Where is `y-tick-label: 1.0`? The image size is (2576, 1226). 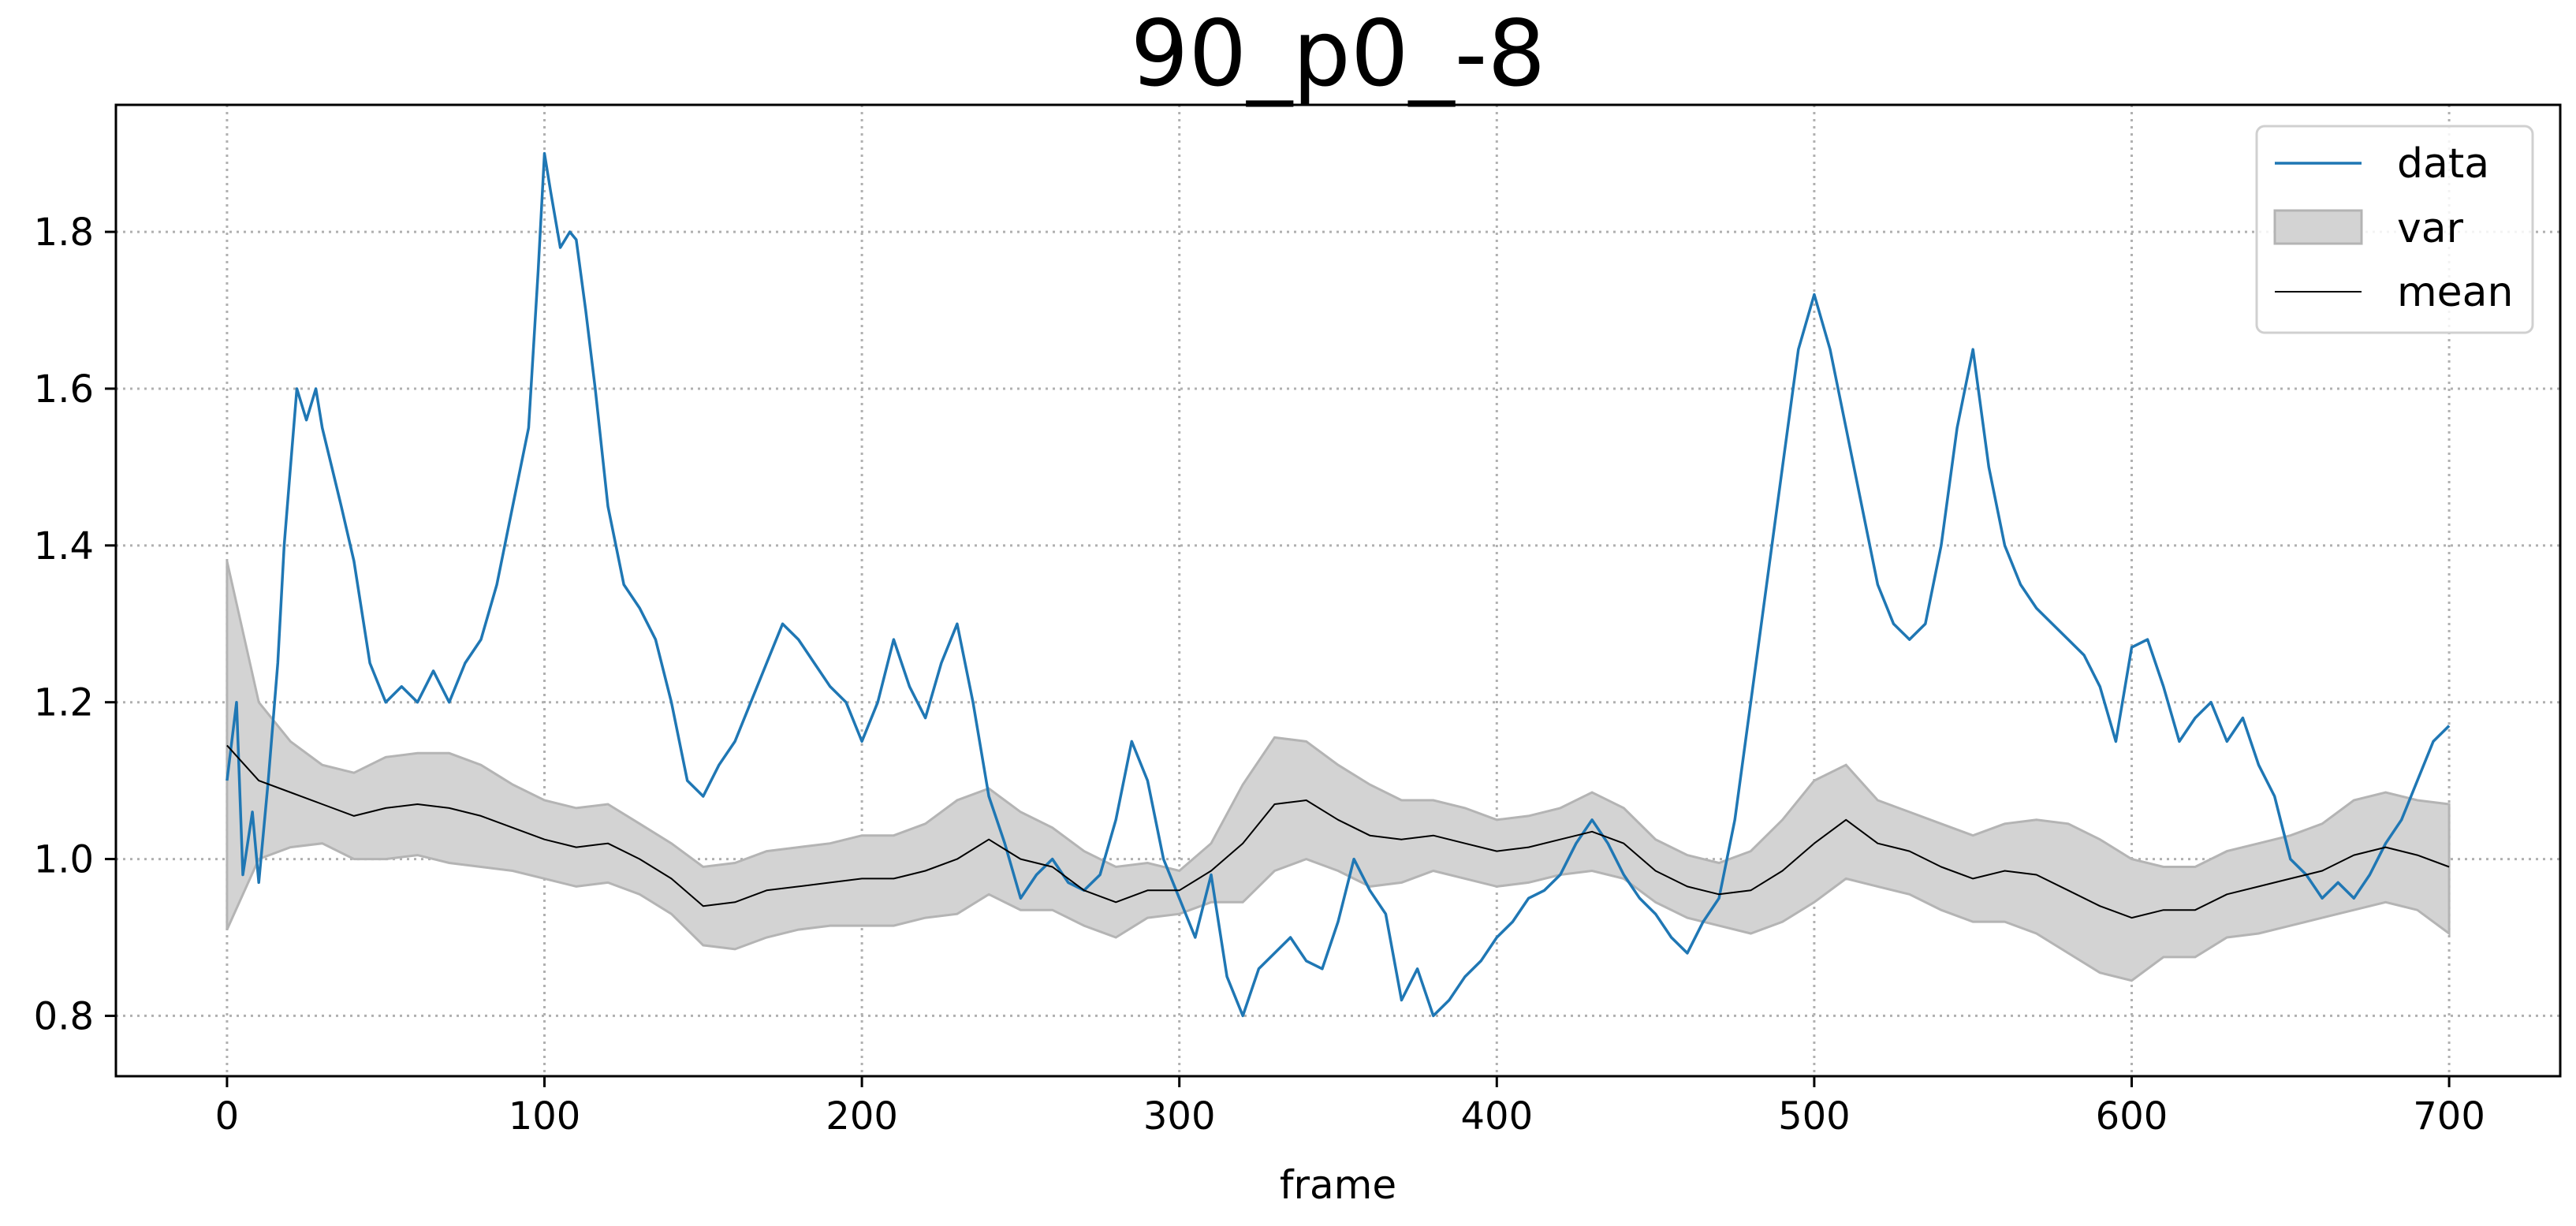 y-tick-label: 1.0 is located at coordinates (64, 860).